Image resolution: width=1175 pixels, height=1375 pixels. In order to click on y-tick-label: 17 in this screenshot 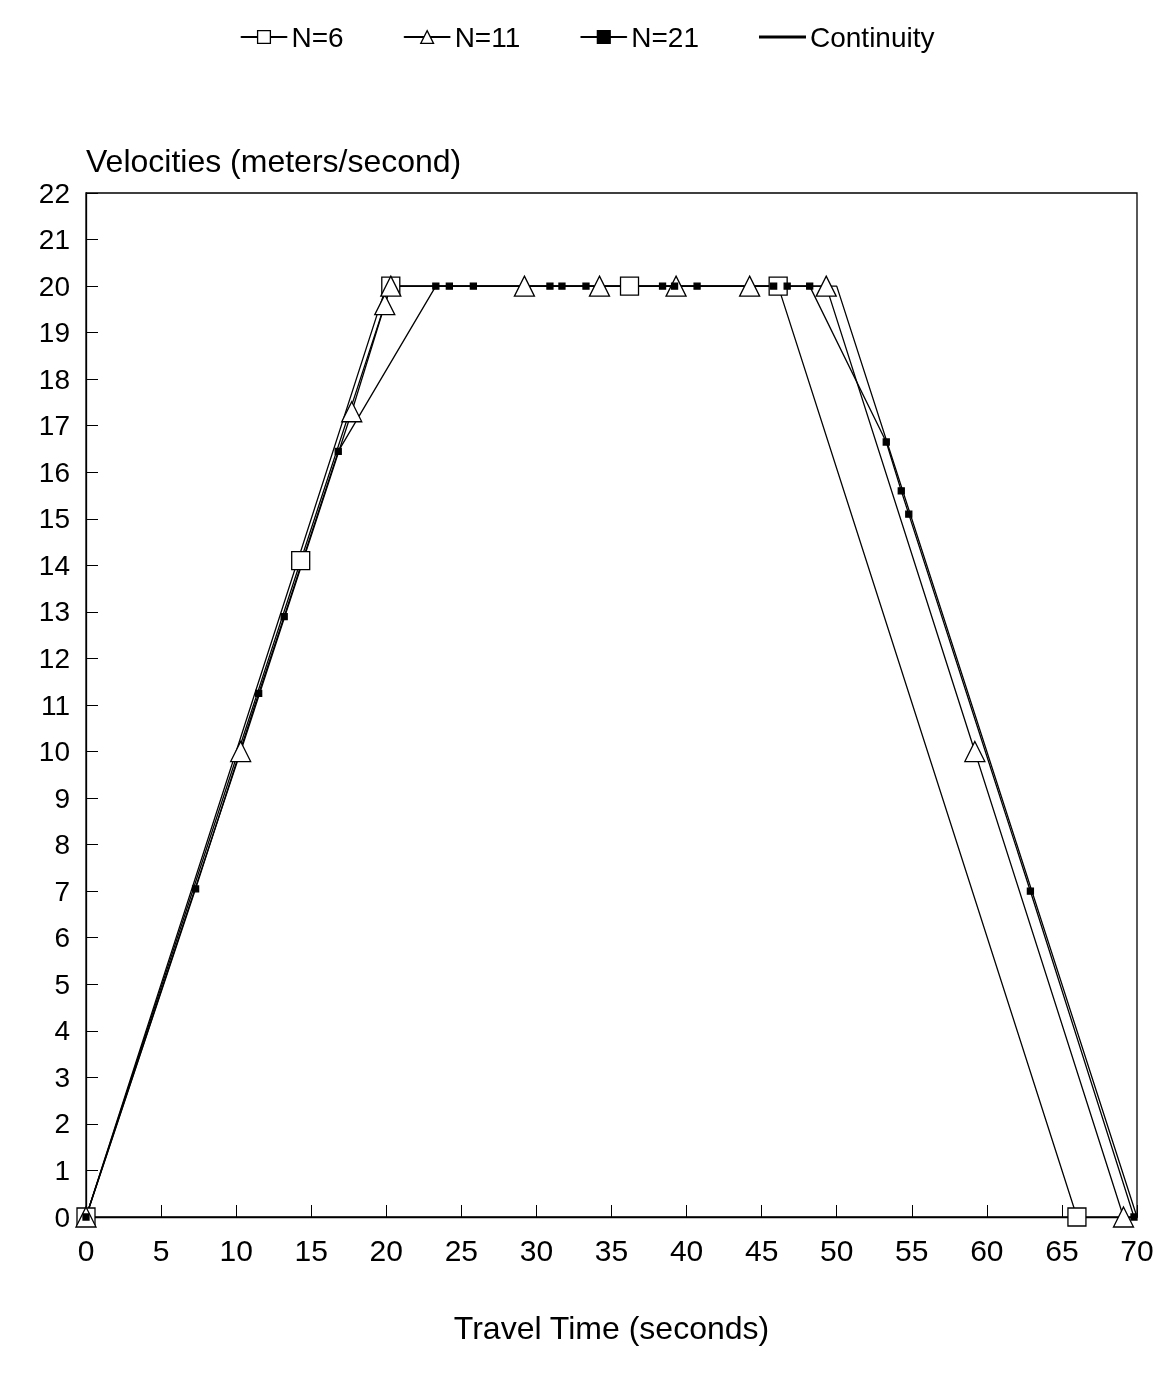, I will do `click(54, 426)`.